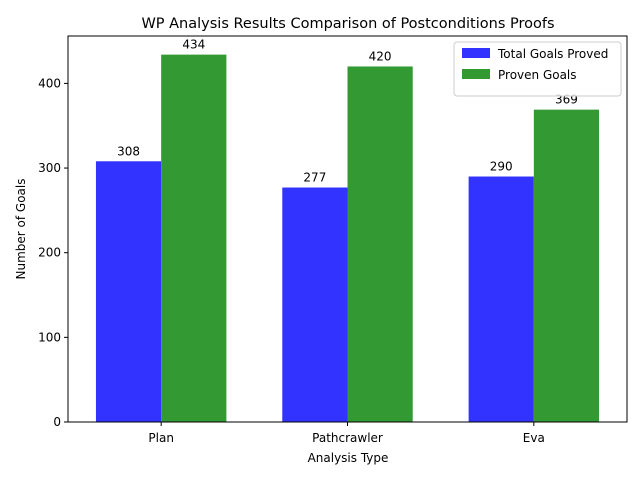 The image size is (640, 480). I want to click on y-ticks: 0 100 200 300 400, so click(53, 252).